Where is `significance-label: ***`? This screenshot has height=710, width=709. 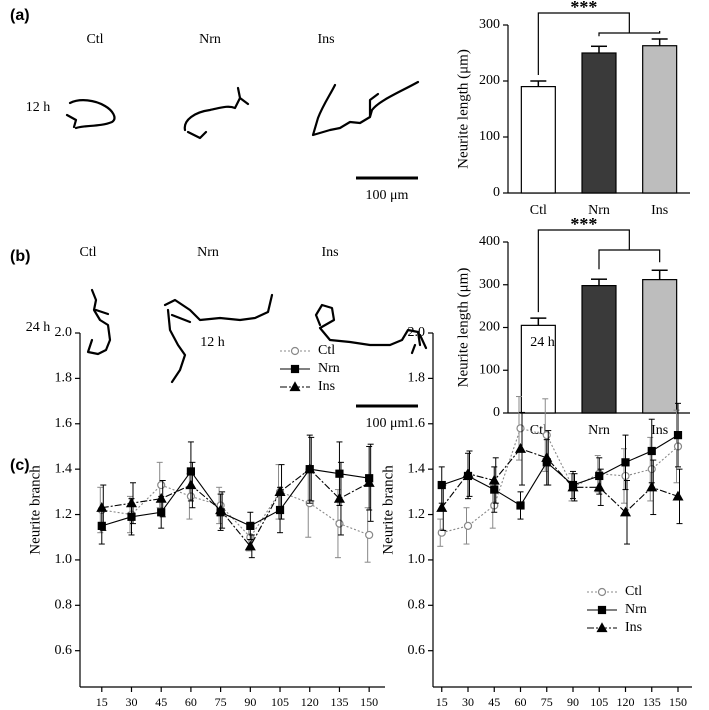
significance-label: *** is located at coordinates (583, 224).